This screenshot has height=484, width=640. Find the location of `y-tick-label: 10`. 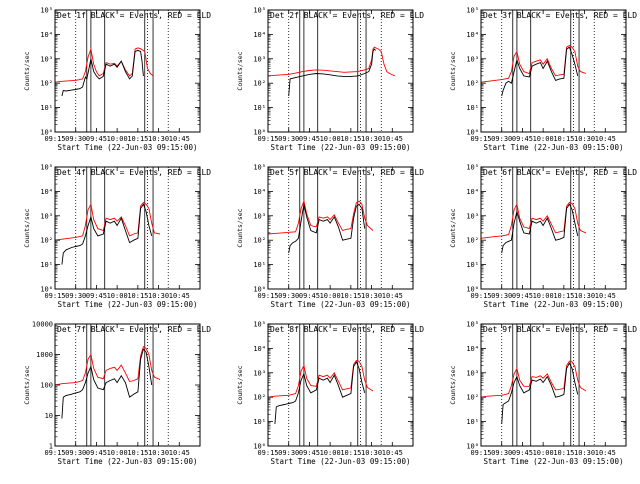

y-tick-label: 10 is located at coordinates (49, 416).